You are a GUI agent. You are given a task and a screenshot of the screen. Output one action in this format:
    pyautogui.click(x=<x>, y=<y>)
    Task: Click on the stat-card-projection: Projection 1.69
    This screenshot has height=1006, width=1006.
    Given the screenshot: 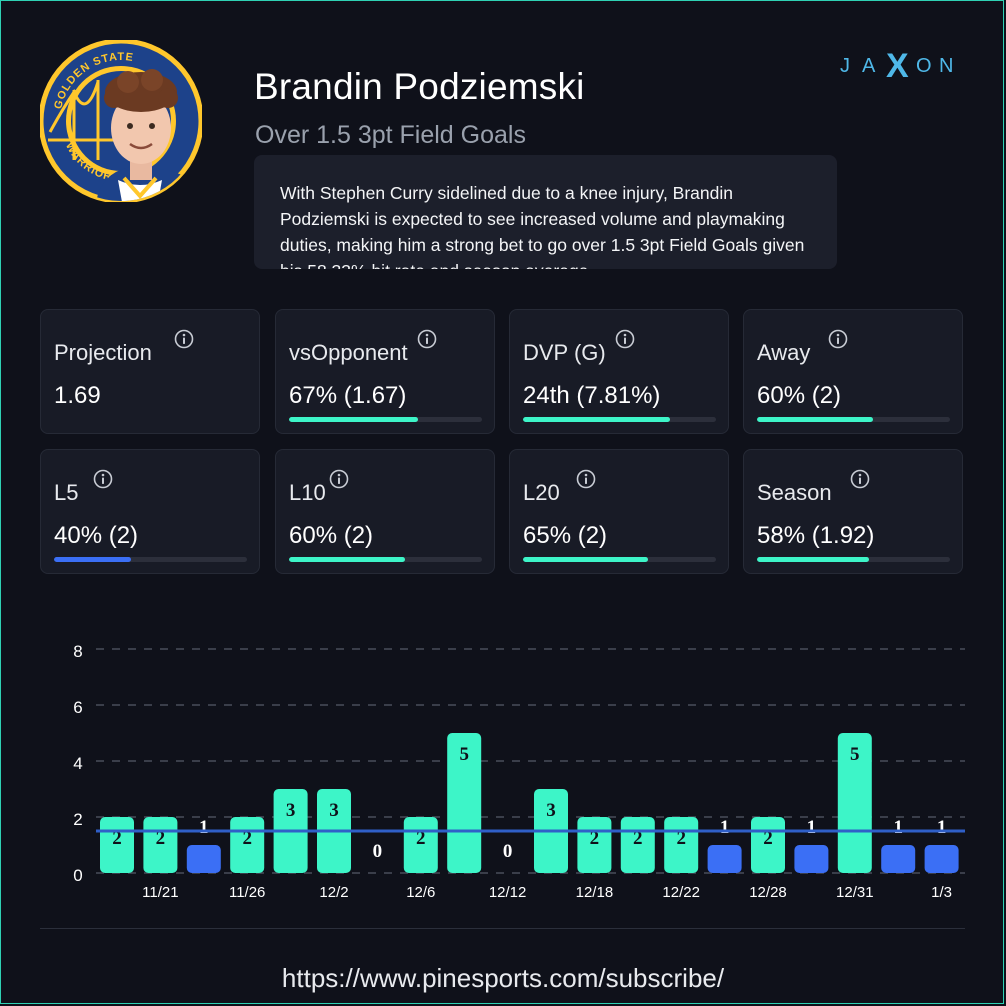 What is the action you would take?
    pyautogui.click(x=150, y=371)
    